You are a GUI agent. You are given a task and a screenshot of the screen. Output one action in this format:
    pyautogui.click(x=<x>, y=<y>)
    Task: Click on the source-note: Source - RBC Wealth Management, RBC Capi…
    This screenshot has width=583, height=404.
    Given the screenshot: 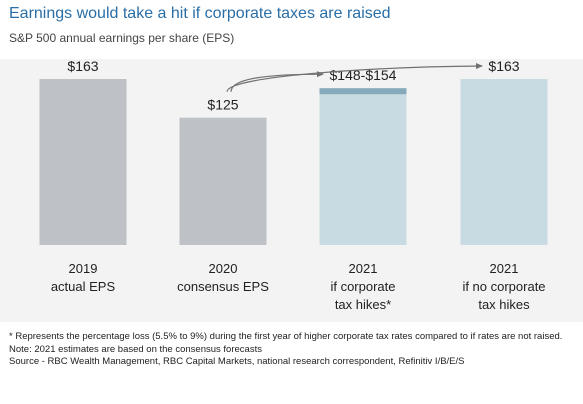 What is the action you would take?
    pyautogui.click(x=237, y=361)
    